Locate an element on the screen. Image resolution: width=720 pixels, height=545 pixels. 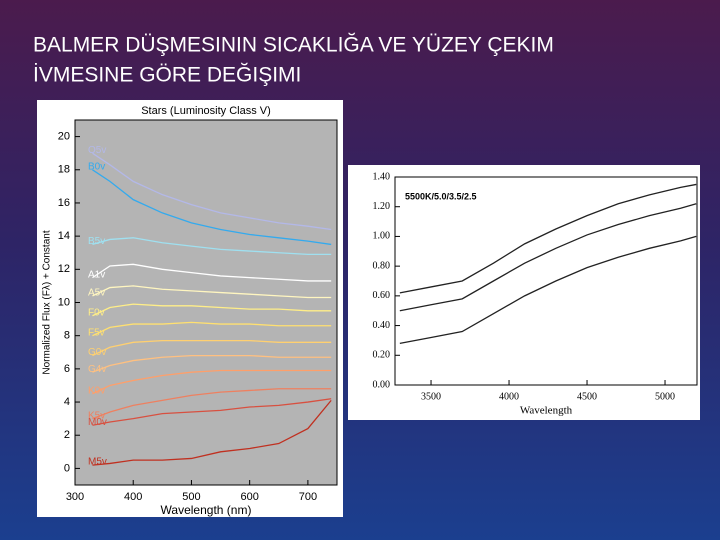
y-tick-label: 2 is located at coordinates (67, 435).